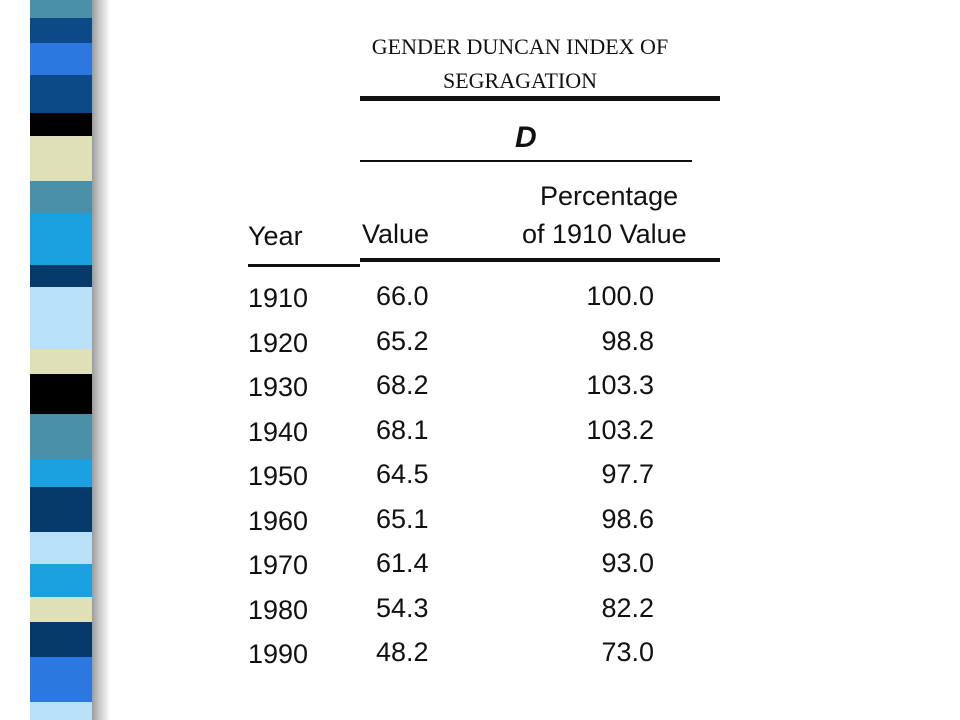  I want to click on group-header-d: D, so click(526, 137).